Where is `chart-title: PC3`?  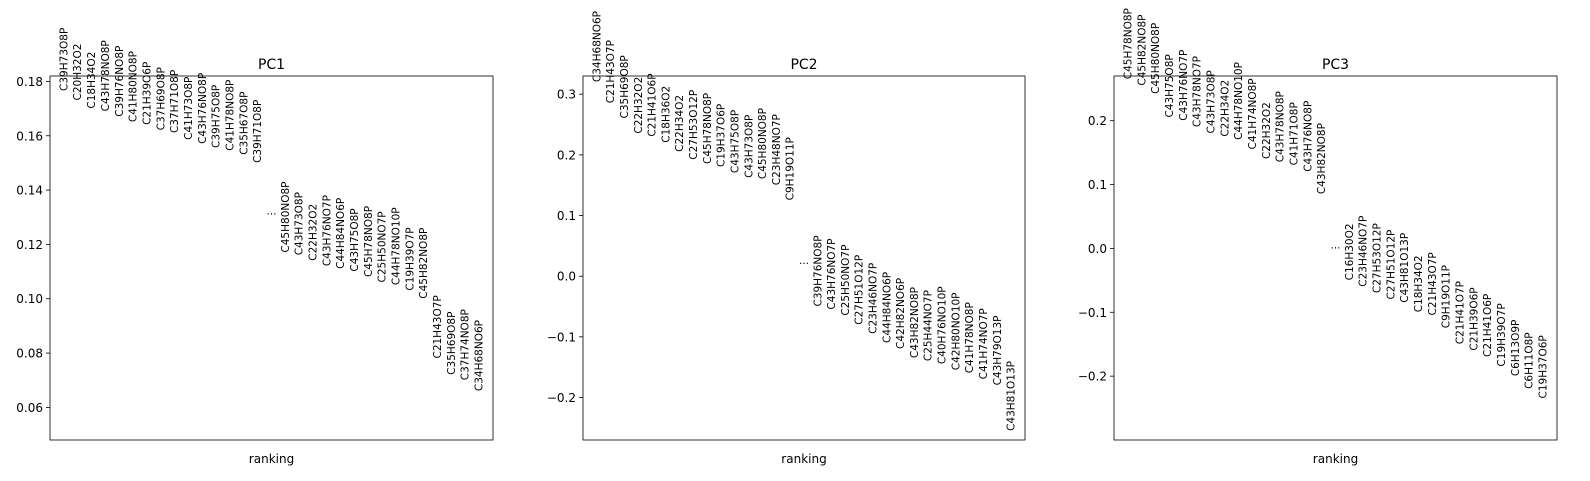 chart-title: PC3 is located at coordinates (1335, 65).